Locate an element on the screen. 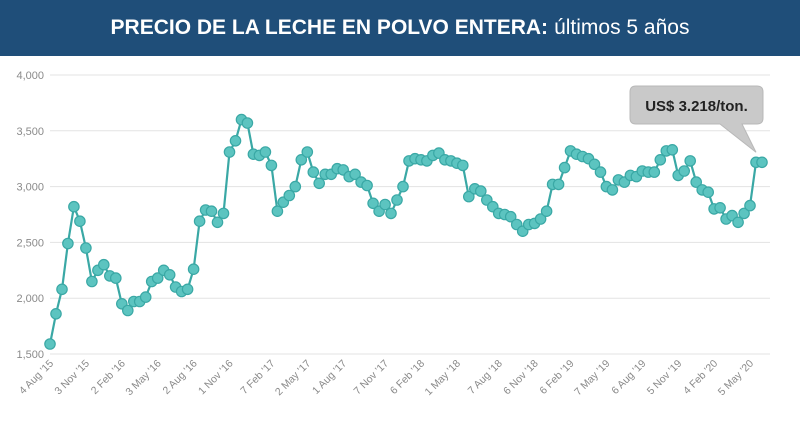  x-tick-label: 4 Feb '20 is located at coordinates (700, 377).